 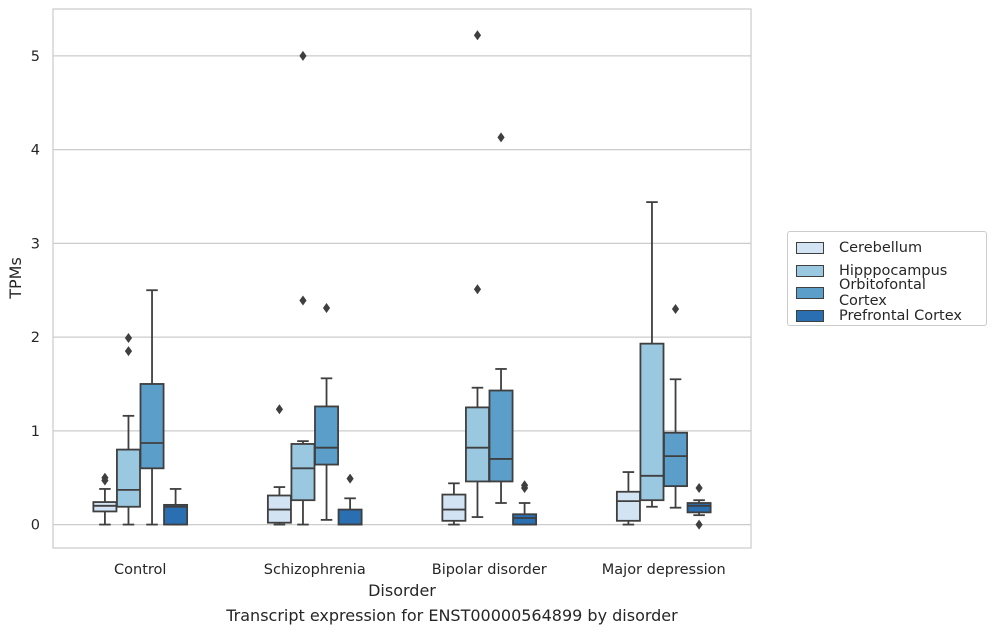 I want to click on legend-item: Orbitofontal Cortex, so click(x=887, y=293).